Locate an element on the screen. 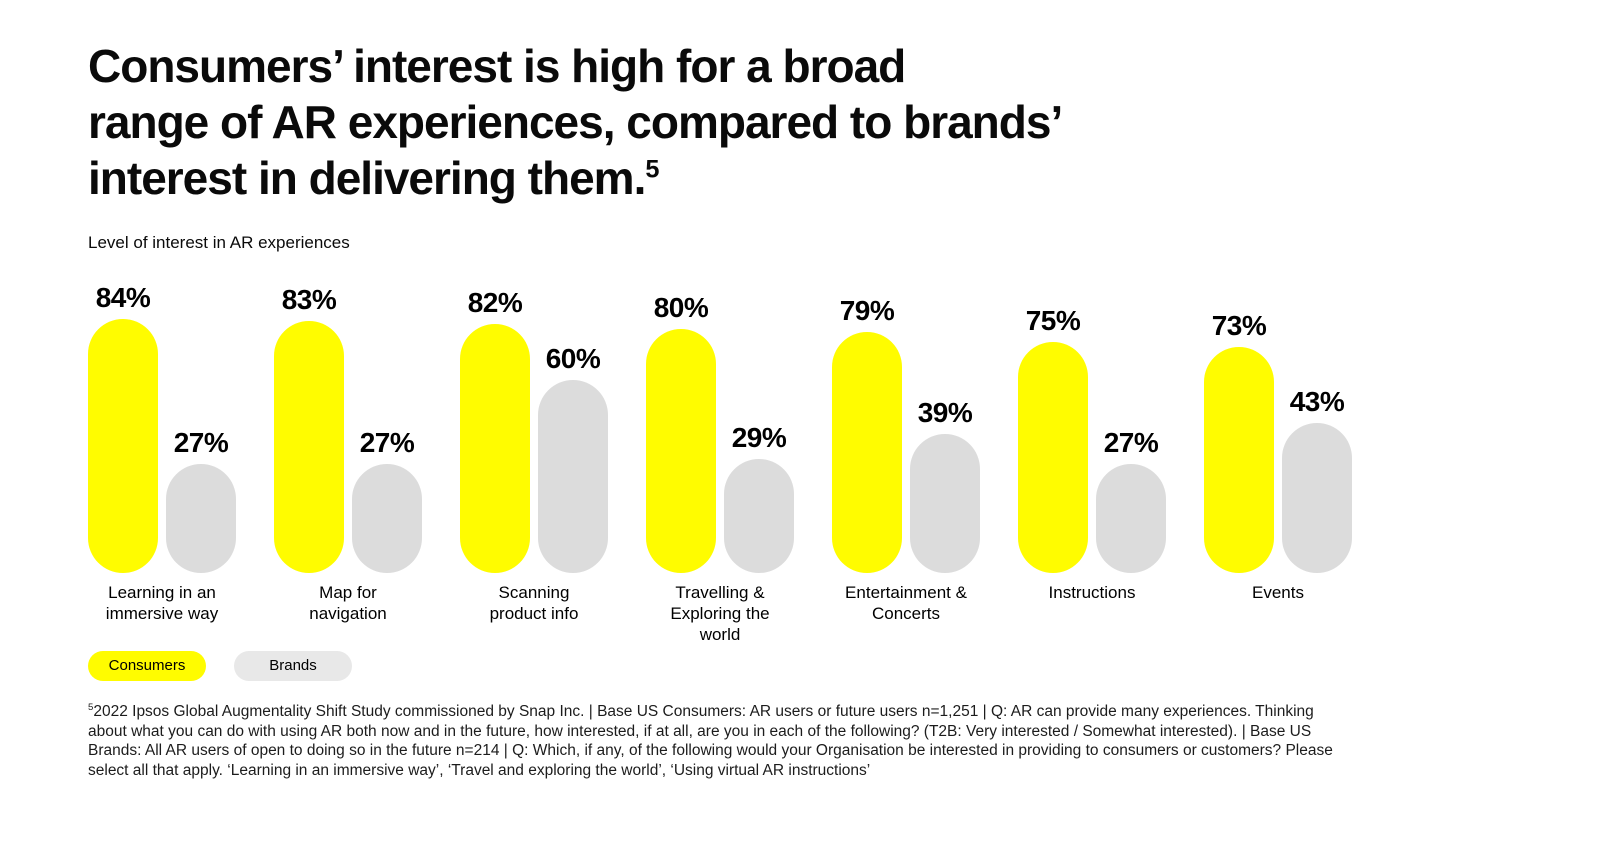  consumers-bar-column: 80% is located at coordinates (681, 432).